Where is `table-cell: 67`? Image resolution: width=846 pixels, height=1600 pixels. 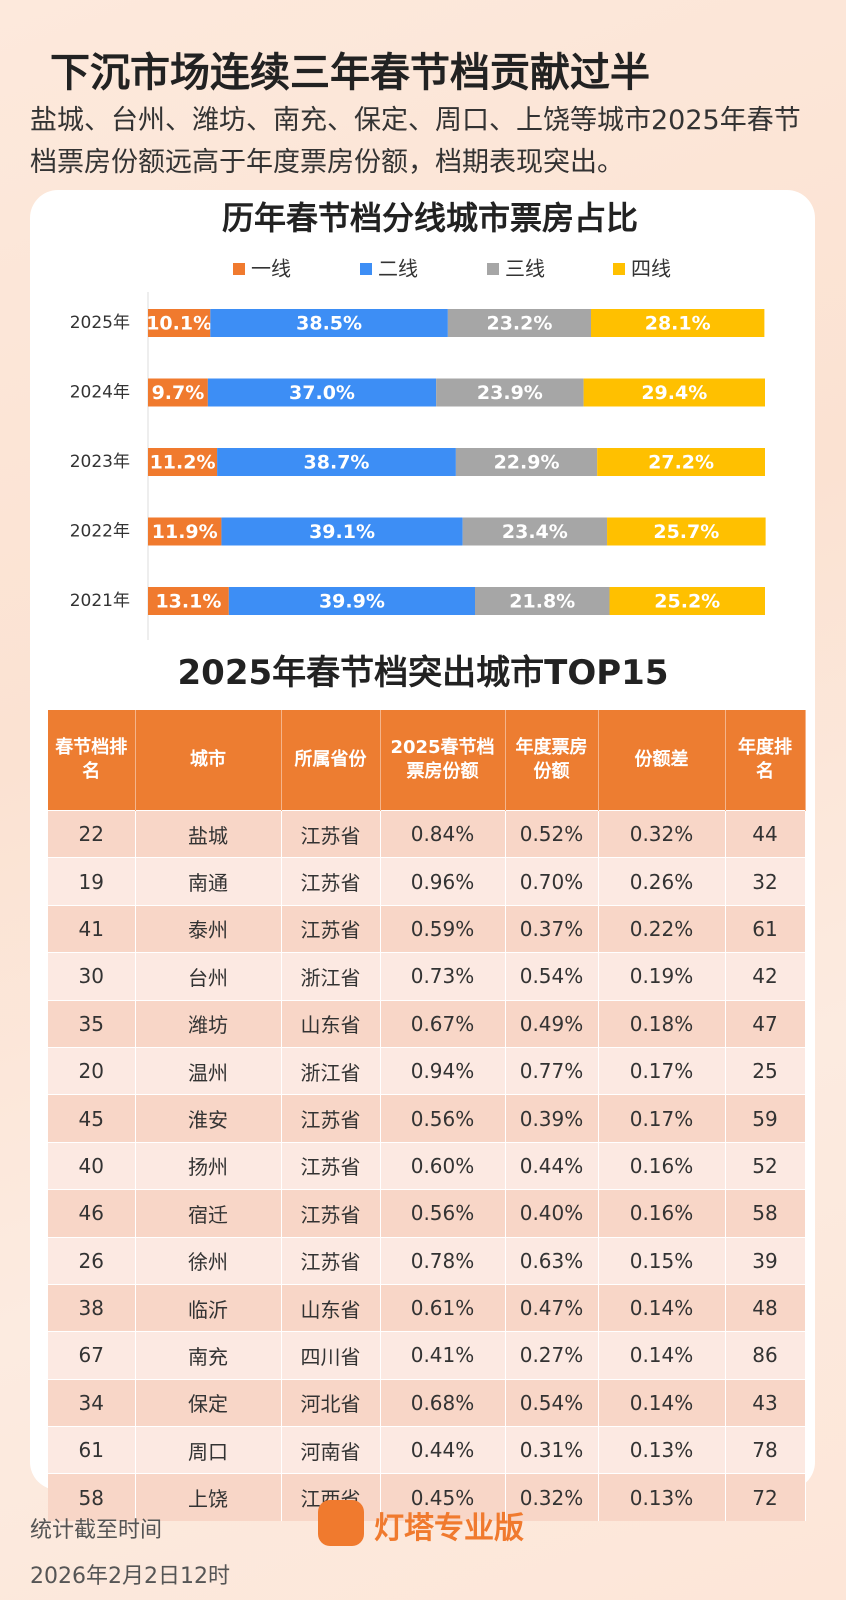
table-cell: 67 is located at coordinates (92, 1355).